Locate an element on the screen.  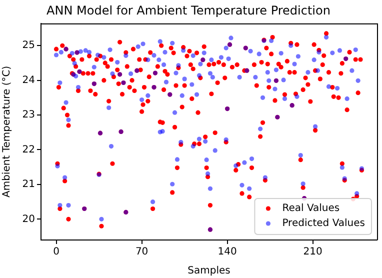
x-axis-title: Samples is located at coordinates (209, 271).